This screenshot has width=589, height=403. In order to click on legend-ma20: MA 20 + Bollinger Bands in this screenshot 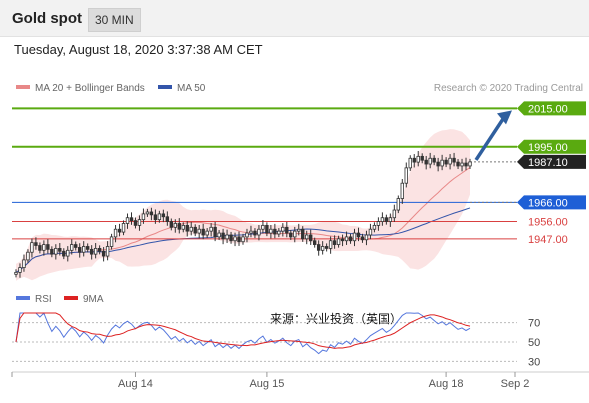, I will do `click(90, 88)`.